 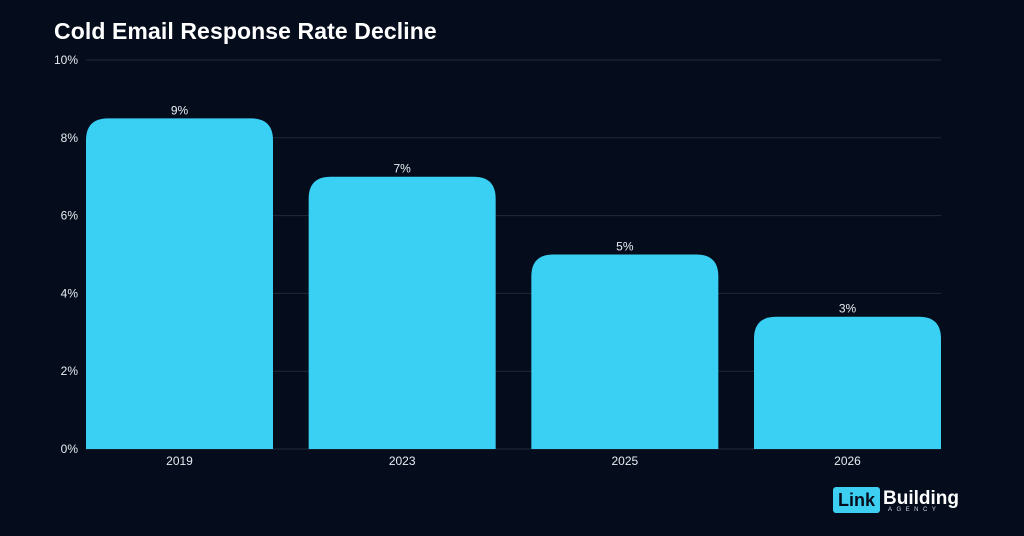 What do you see at coordinates (625, 351) in the screenshot?
I see `bar-2025` at bounding box center [625, 351].